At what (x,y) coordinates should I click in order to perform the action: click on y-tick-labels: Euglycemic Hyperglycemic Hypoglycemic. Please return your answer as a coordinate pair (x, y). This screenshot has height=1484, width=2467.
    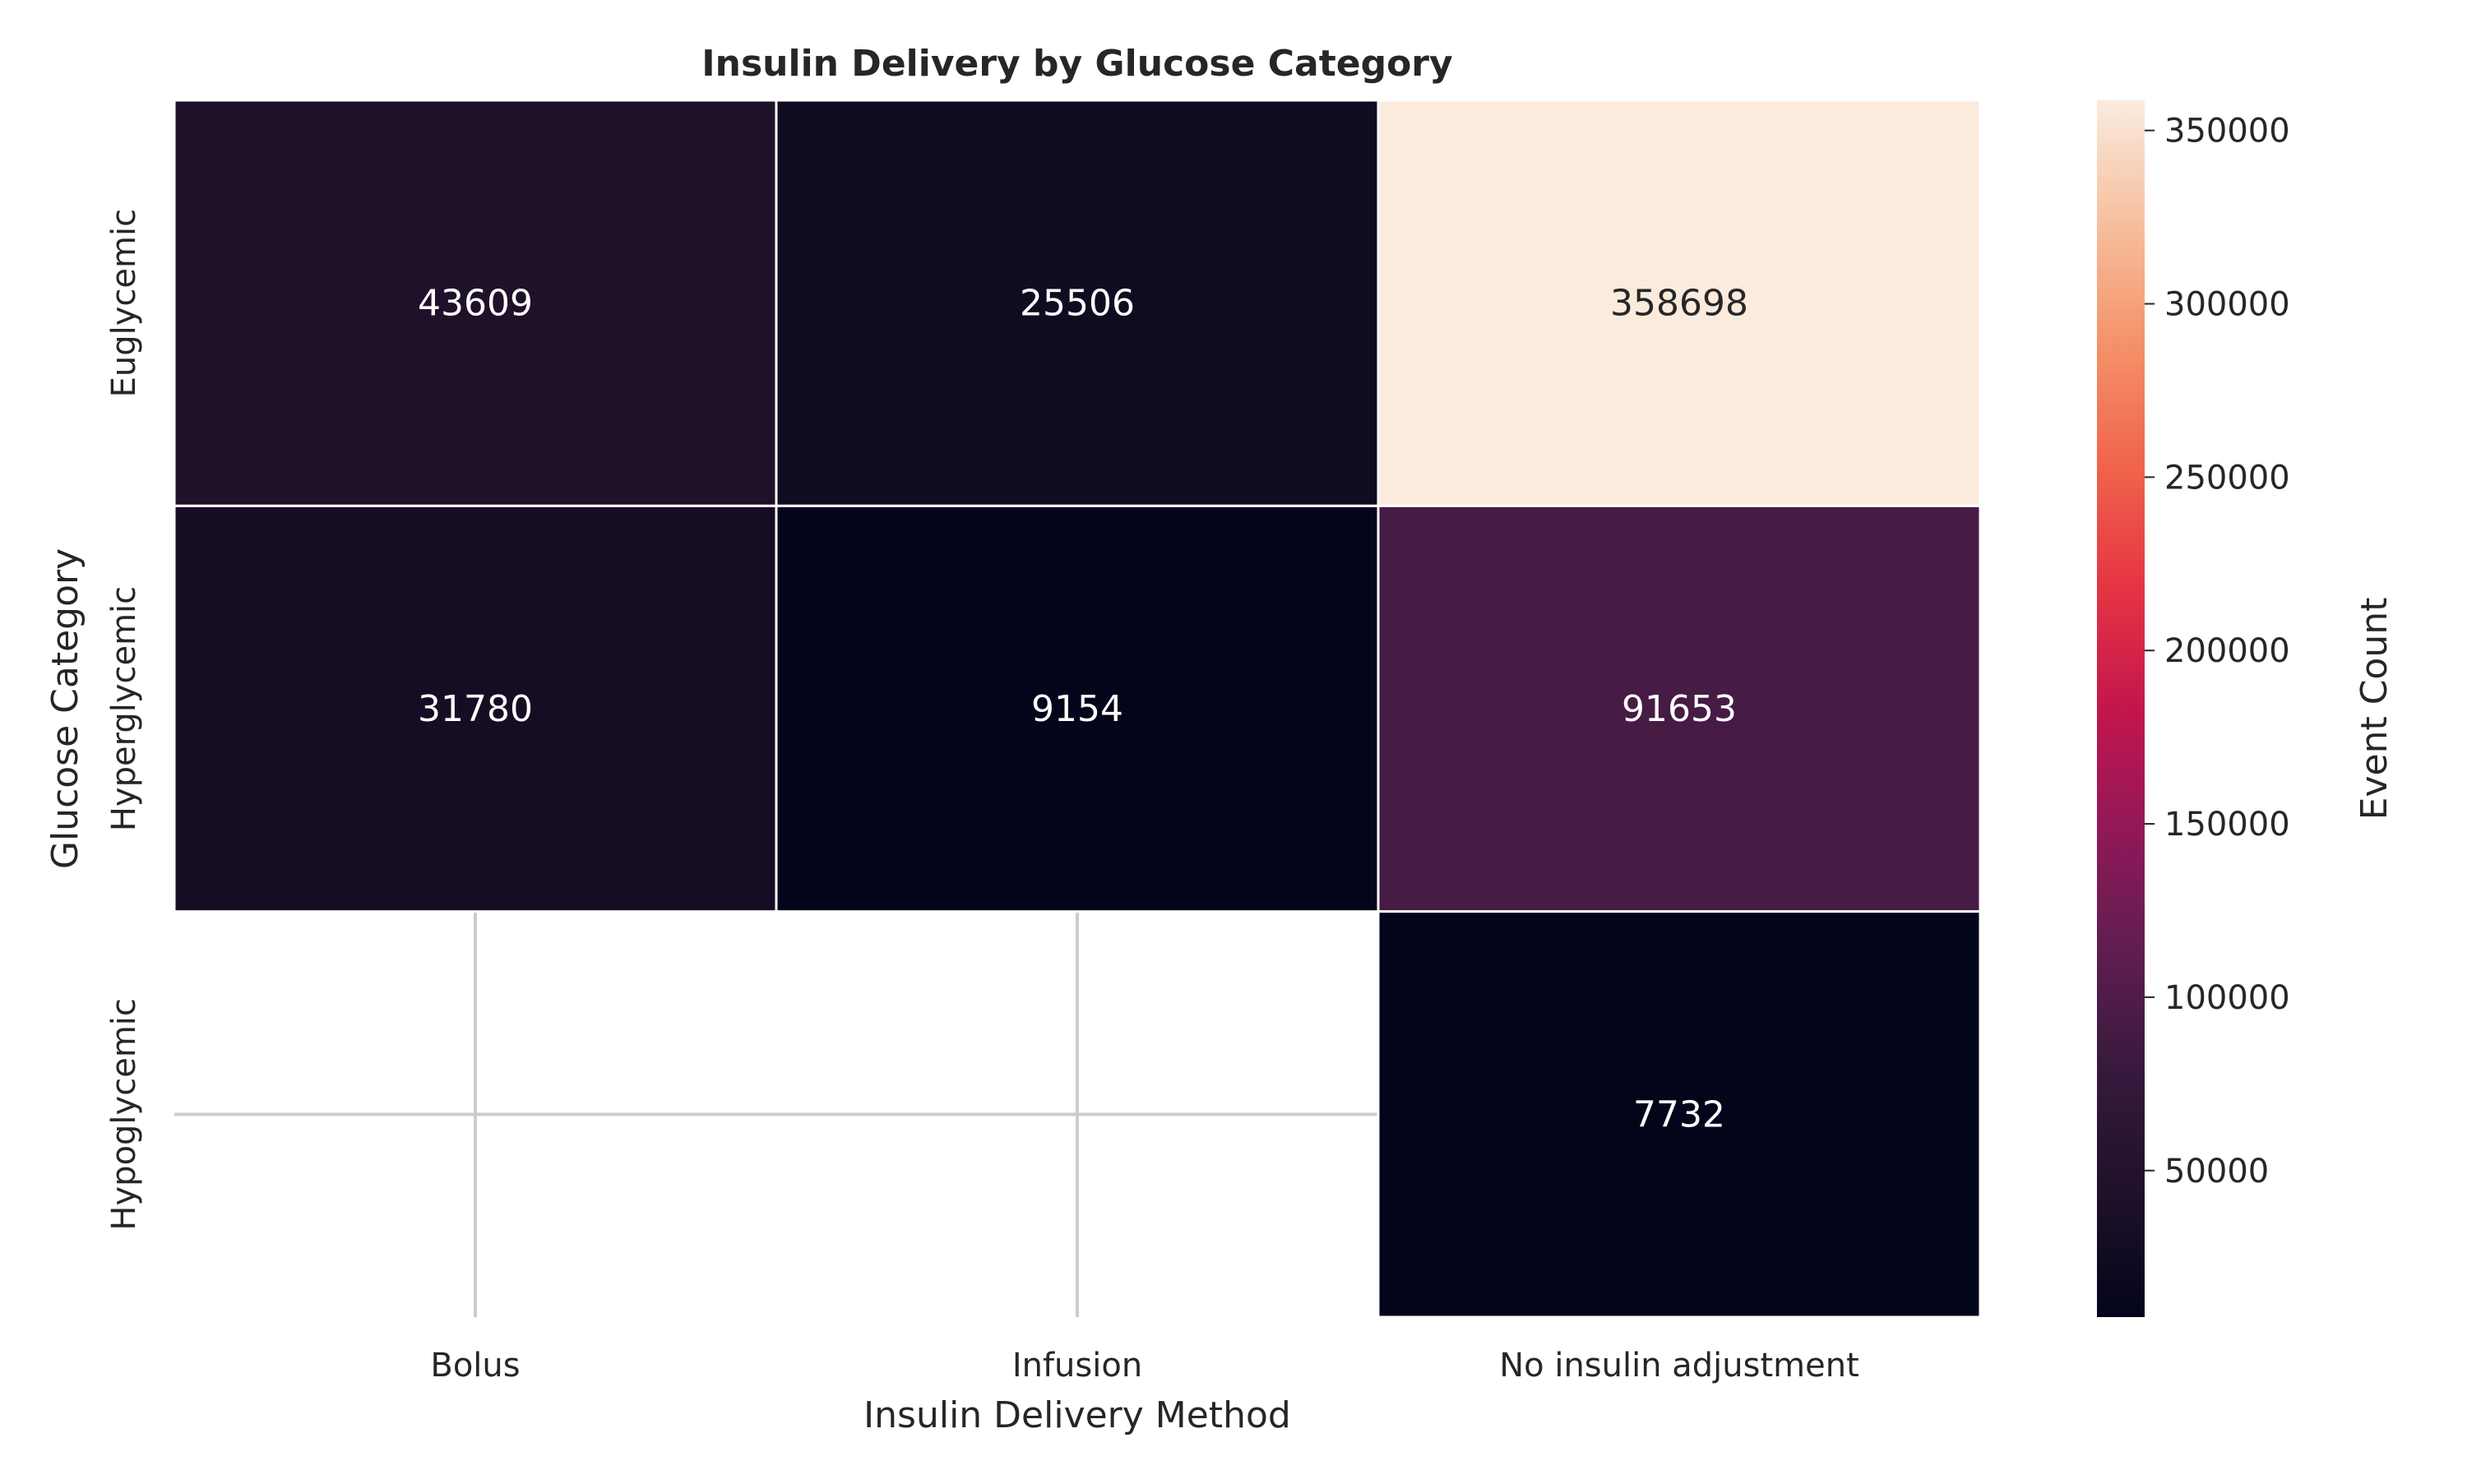
    Looking at the image, I should click on (124, 720).